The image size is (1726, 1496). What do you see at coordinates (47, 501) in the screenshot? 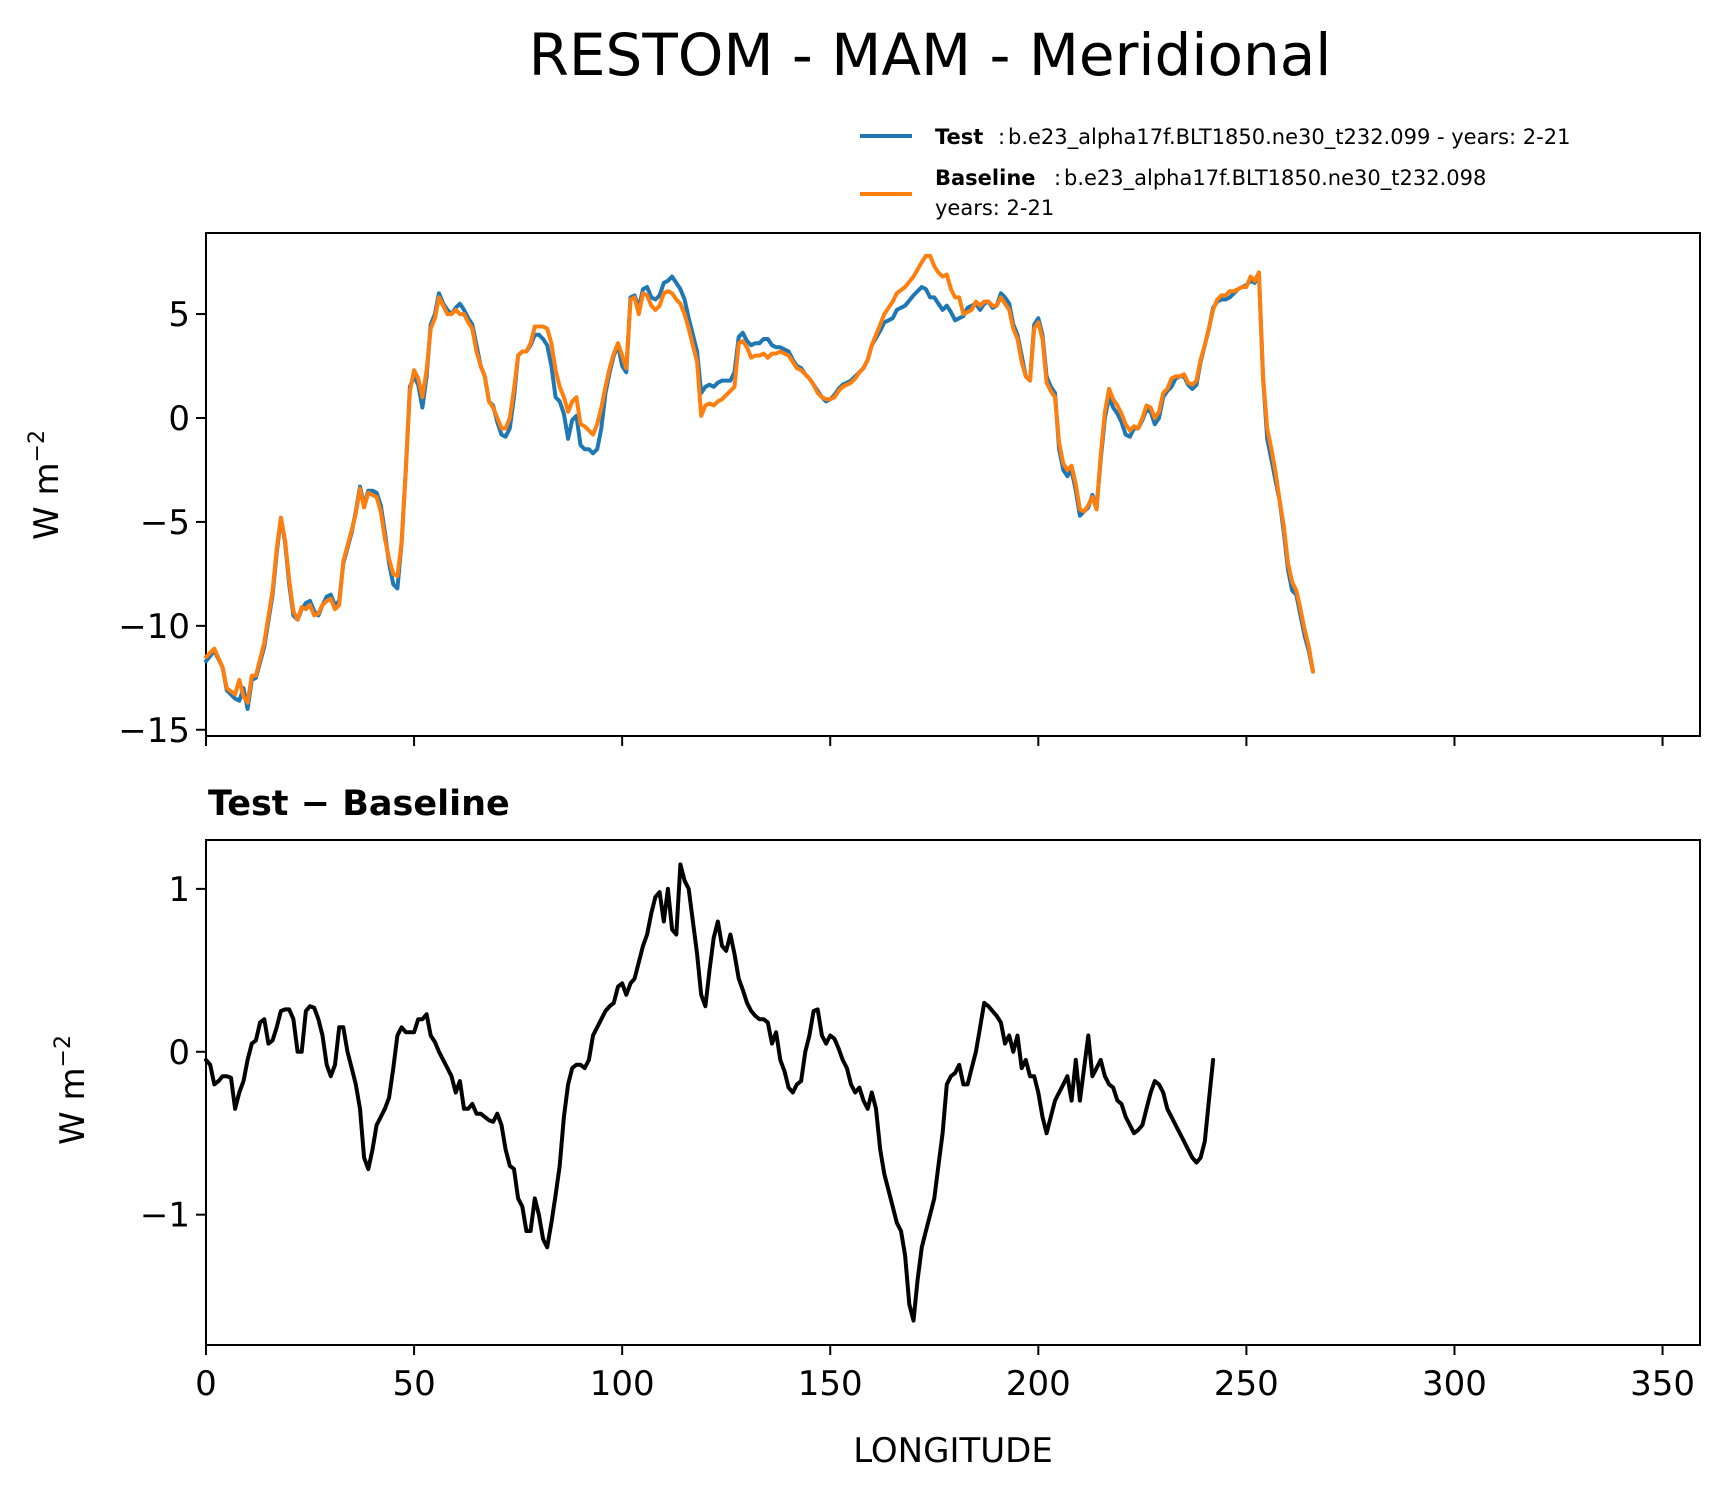
I see `top-y-label-base: W m` at bounding box center [47, 501].